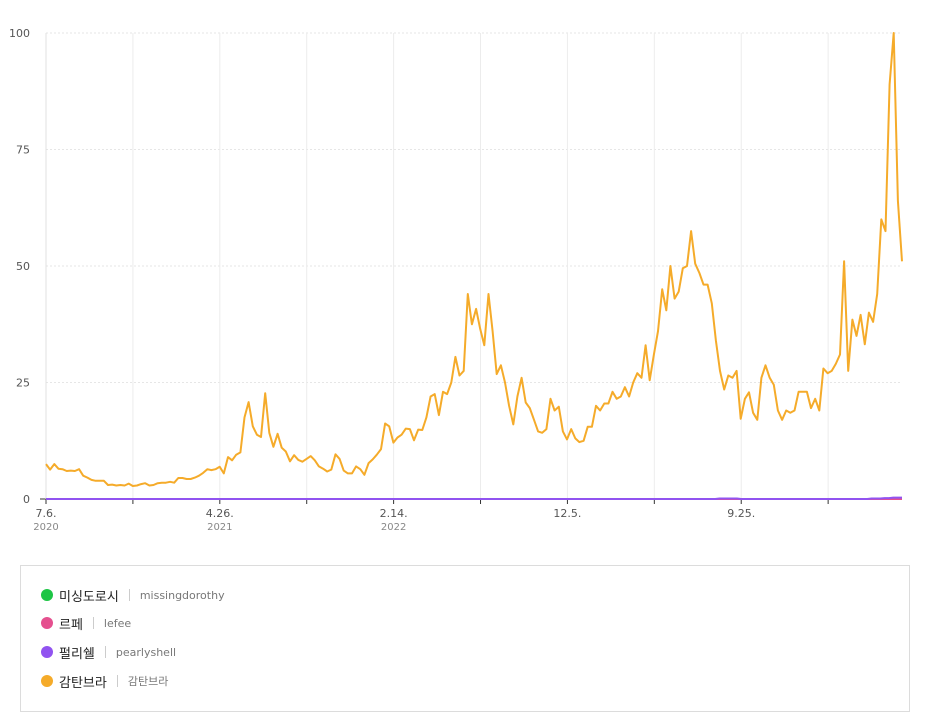 This screenshot has height=724, width=942. Describe the element at coordinates (741, 513) in the screenshot. I see `x-tick-label: 9.25.` at that location.